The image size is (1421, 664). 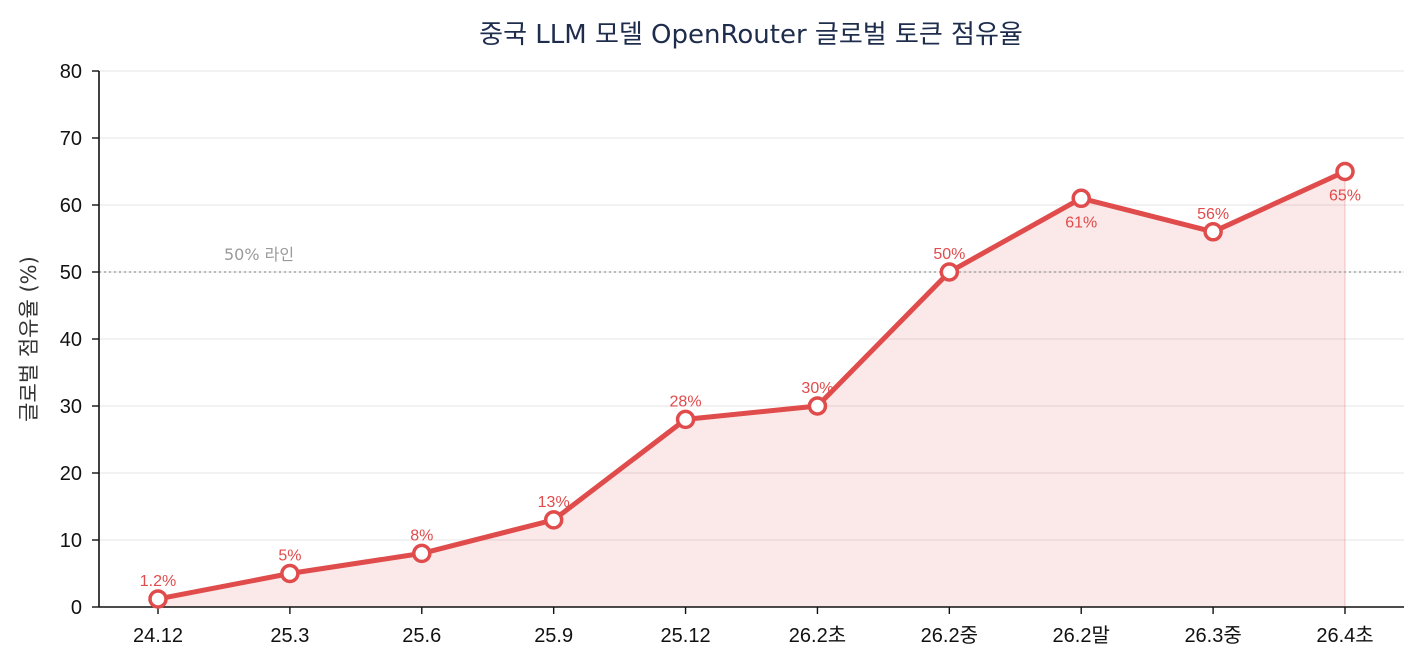 I want to click on y-tick-label: 30, so click(x=71, y=407).